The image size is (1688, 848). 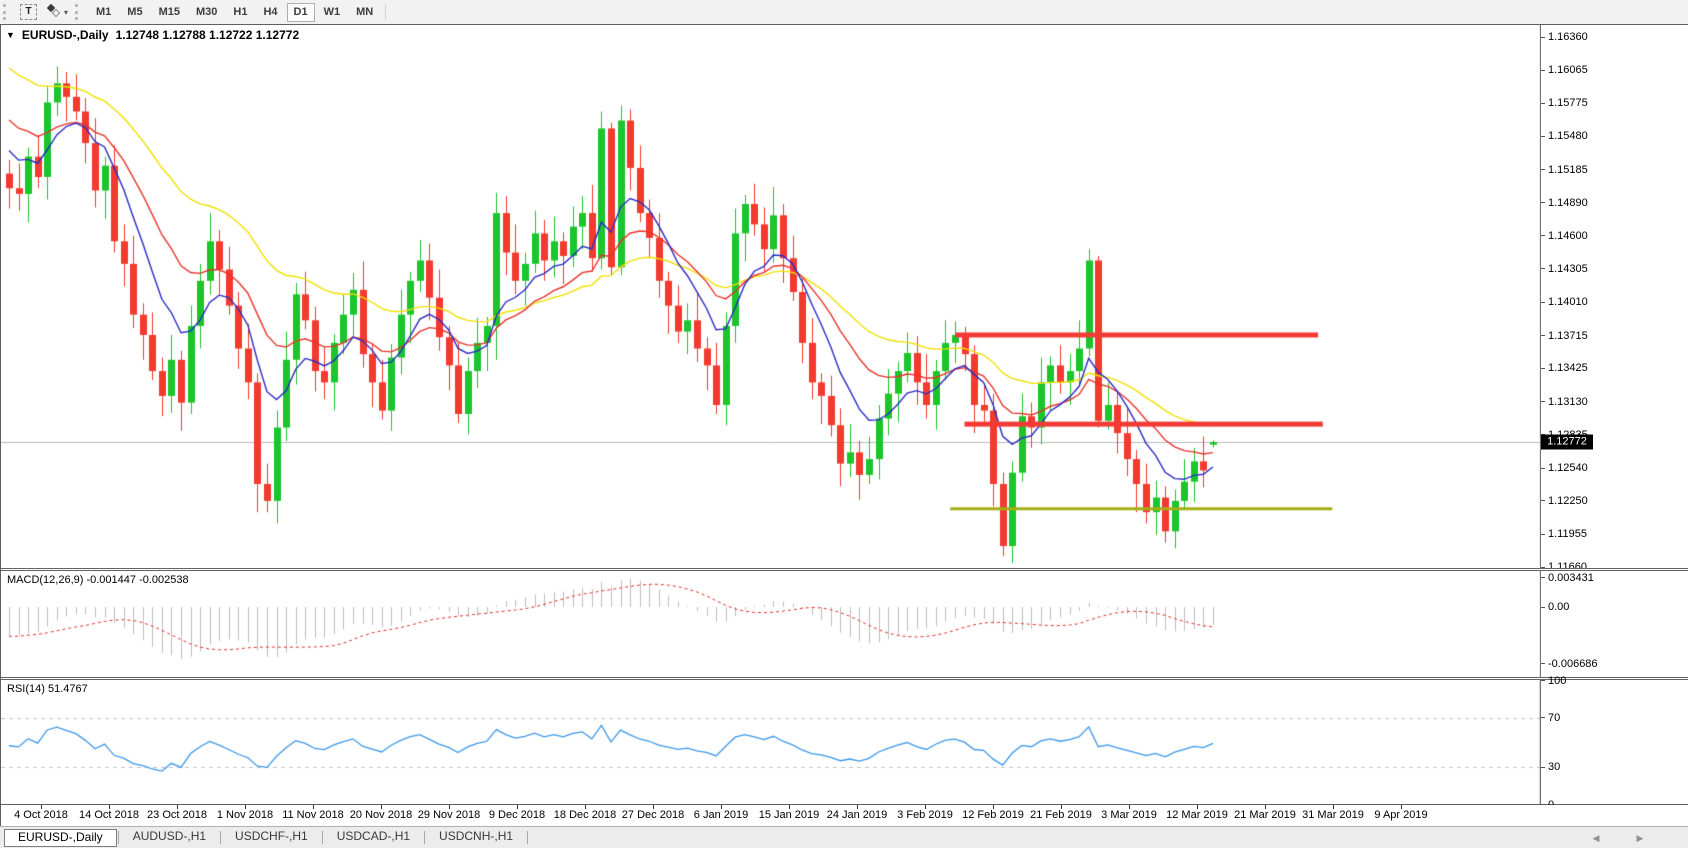 What do you see at coordinates (1568, 202) in the screenshot?
I see `price-tick-value: 1.14890` at bounding box center [1568, 202].